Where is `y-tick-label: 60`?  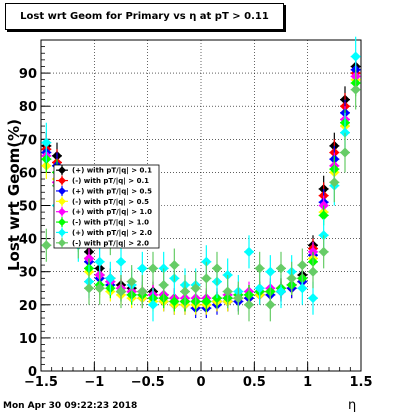
y-tick-label: 60 is located at coordinates (28, 173).